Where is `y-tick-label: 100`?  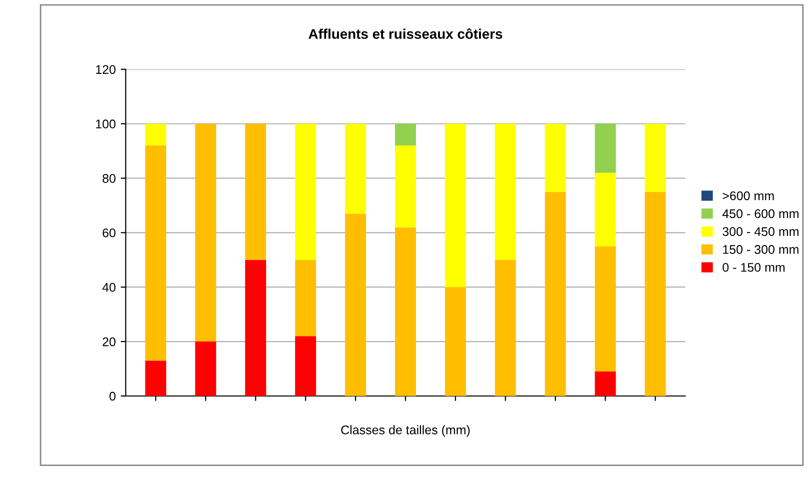 y-tick-label: 100 is located at coordinates (106, 124).